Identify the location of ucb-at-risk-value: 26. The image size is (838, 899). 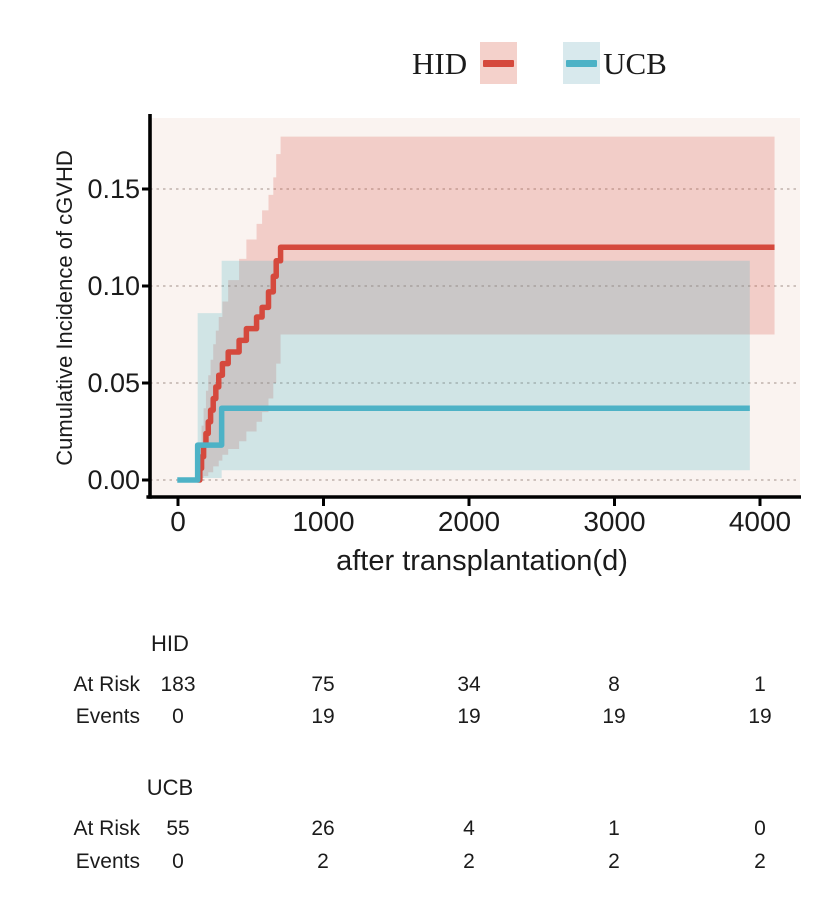
(323, 828).